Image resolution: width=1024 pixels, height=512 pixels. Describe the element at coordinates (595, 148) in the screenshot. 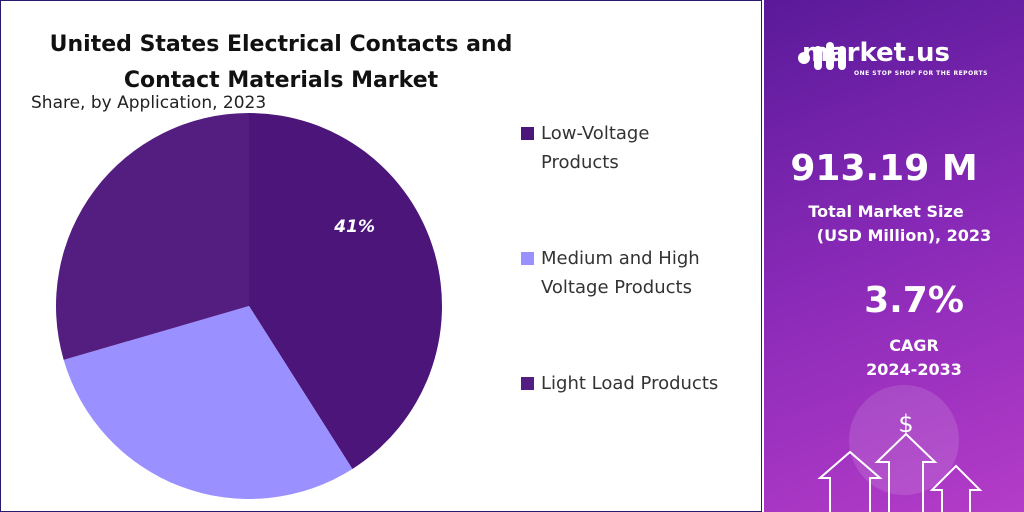

I see `legend-label: Low-Voltage Products` at that location.